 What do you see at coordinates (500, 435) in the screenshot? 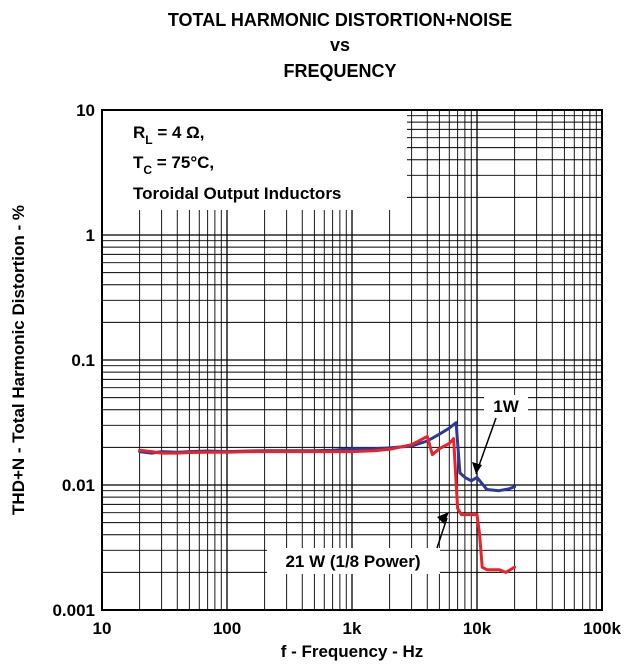
I see `annotation-1w: 1W` at bounding box center [500, 435].